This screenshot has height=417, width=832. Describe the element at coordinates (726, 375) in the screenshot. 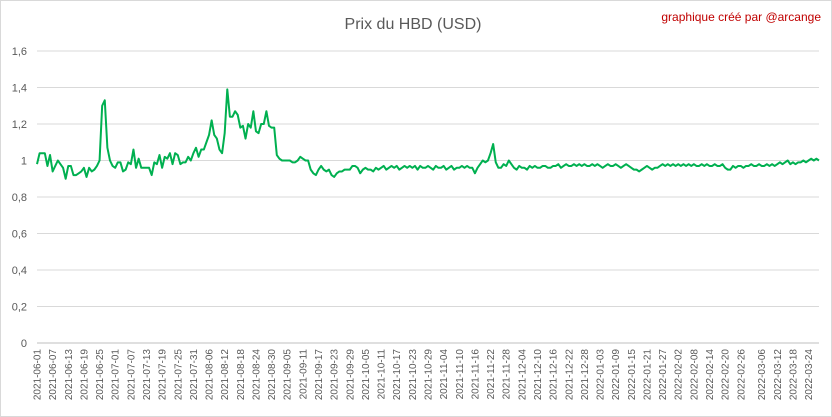

I see `x-tick-label: 2022-02-20` at that location.